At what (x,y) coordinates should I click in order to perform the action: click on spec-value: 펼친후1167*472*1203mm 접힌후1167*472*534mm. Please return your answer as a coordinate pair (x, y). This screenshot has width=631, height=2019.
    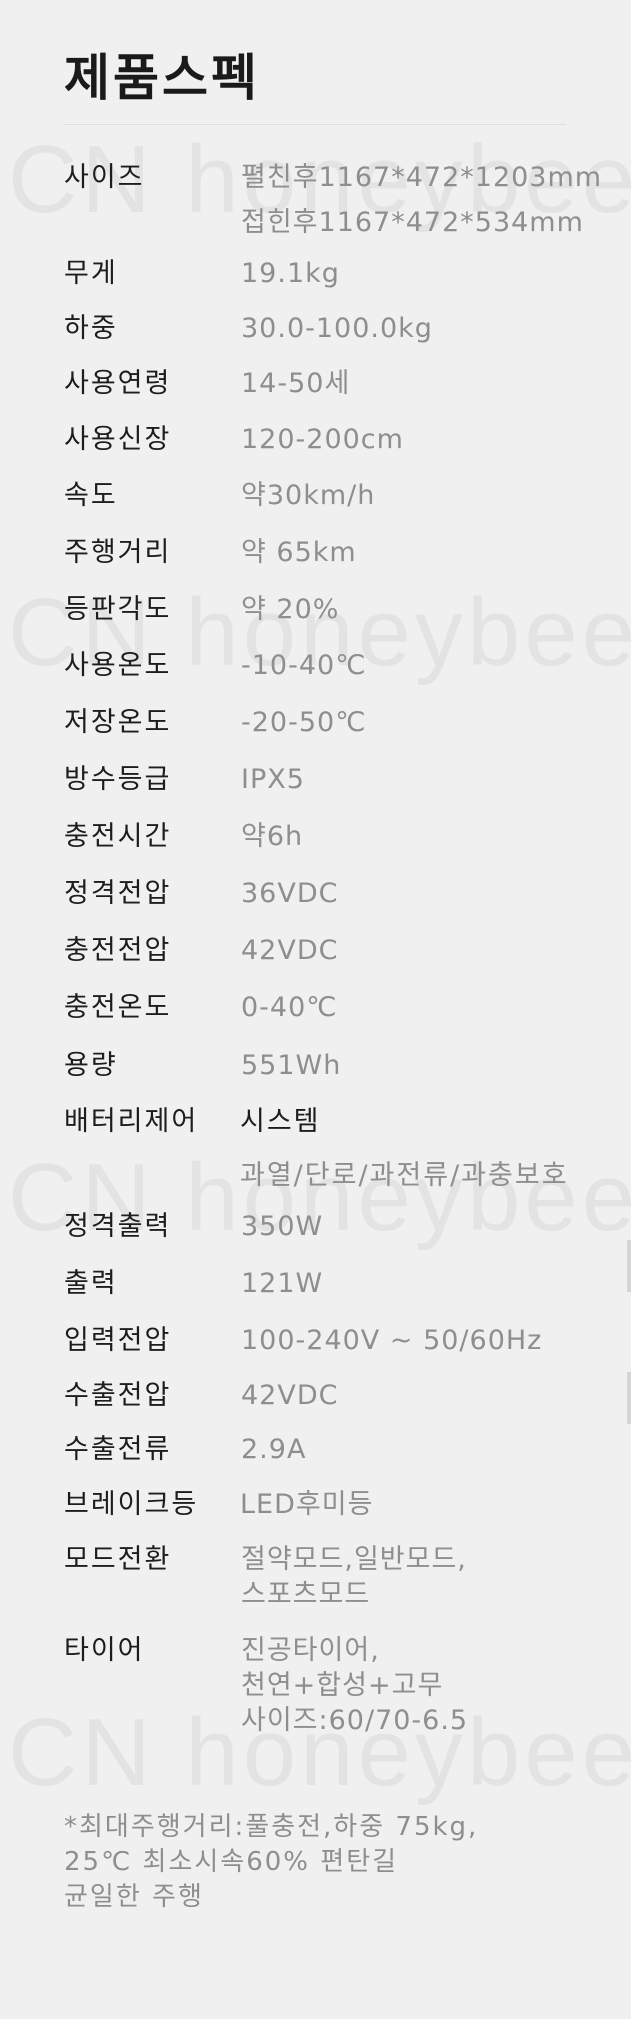
    Looking at the image, I should click on (422, 200).